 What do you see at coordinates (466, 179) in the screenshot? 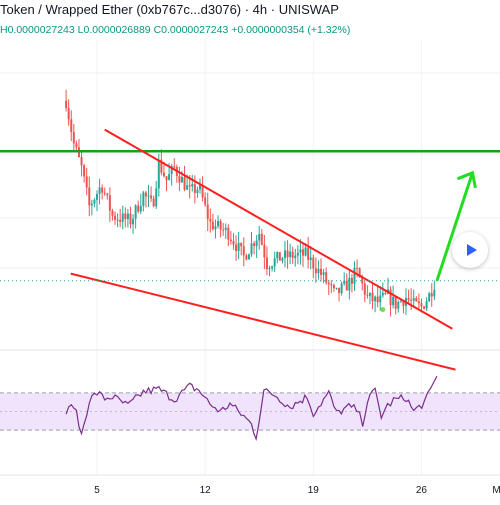
I see `breakout-arrowhead` at bounding box center [466, 179].